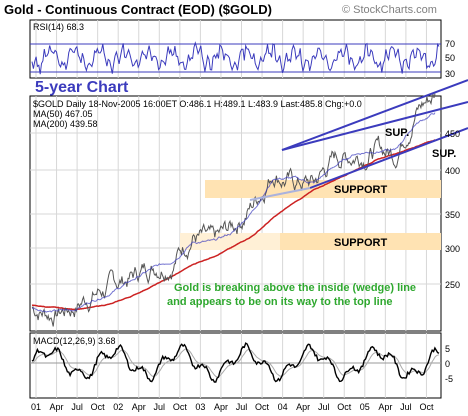 Image resolution: width=468 pixels, height=416 pixels. Describe the element at coordinates (58, 27) in the screenshot. I see `rsi-label: RSI(14) 68.3` at that location.